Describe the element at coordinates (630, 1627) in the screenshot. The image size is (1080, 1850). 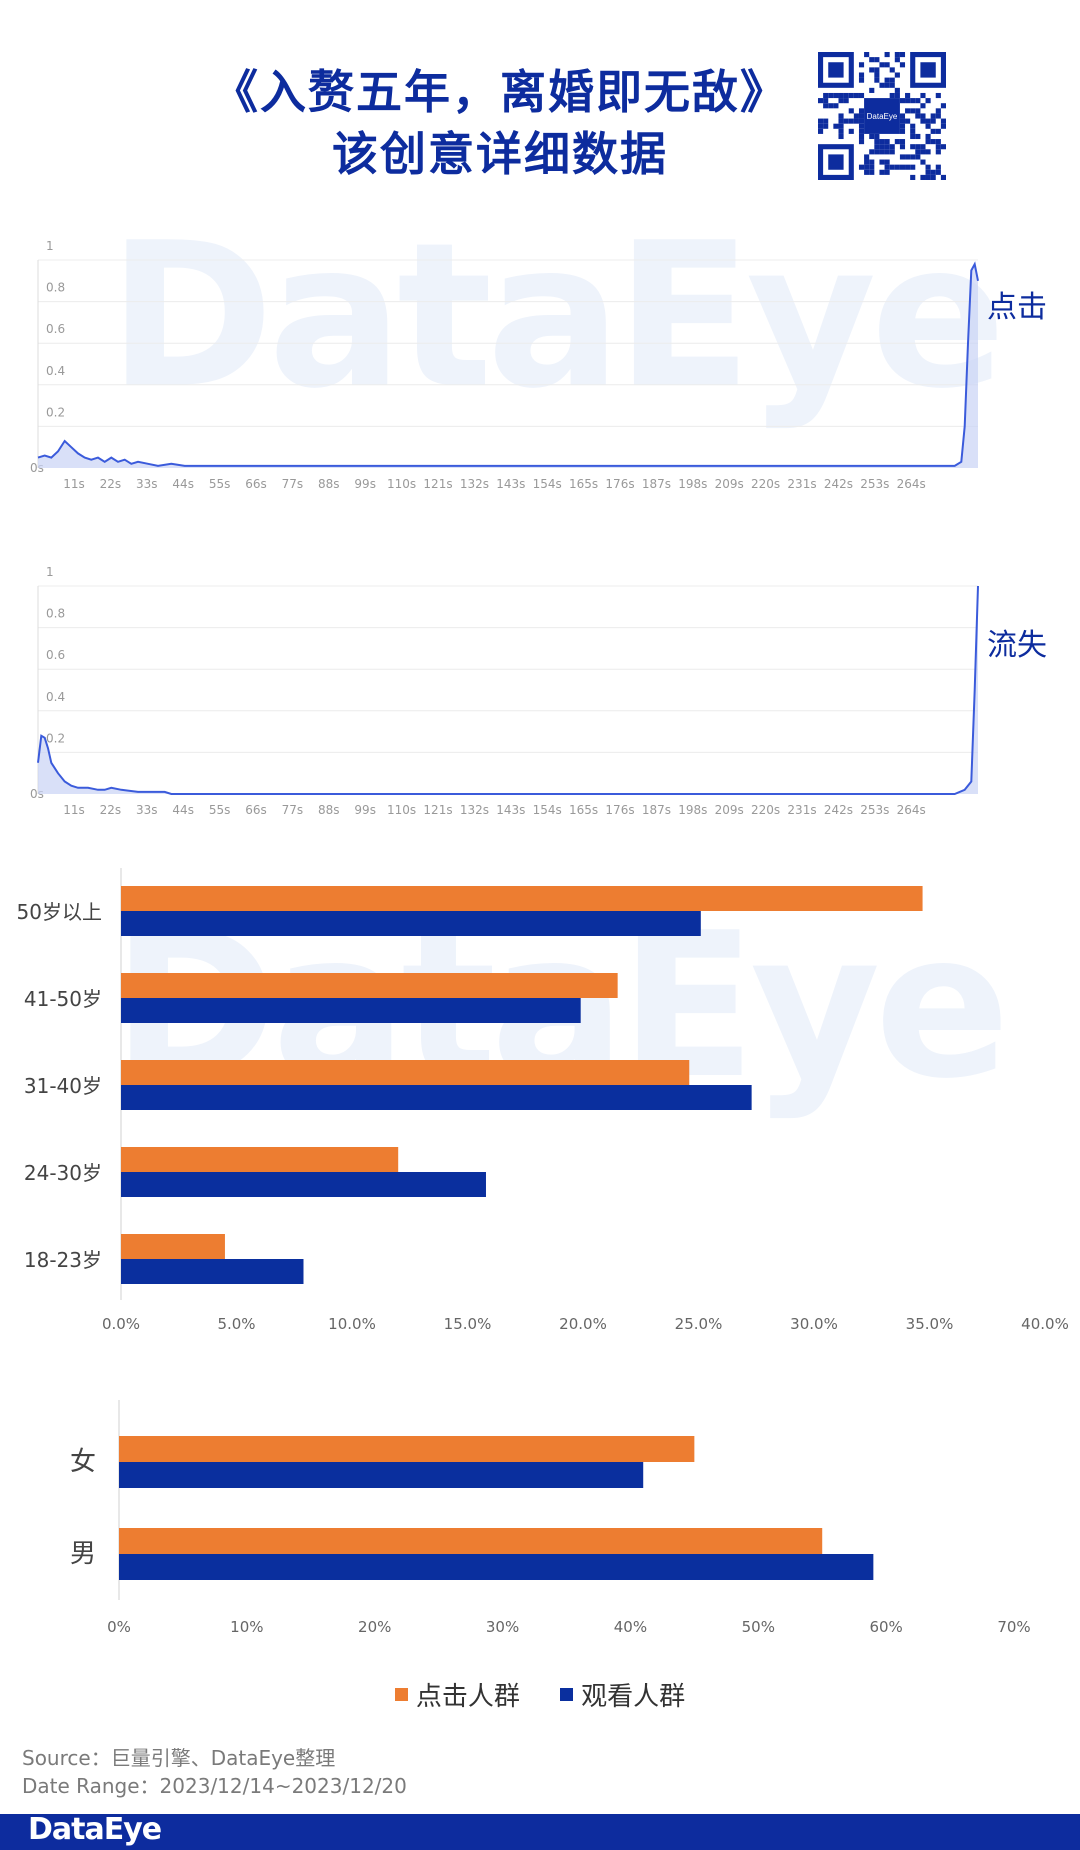
I see `x-tick-label: 40%` at that location.